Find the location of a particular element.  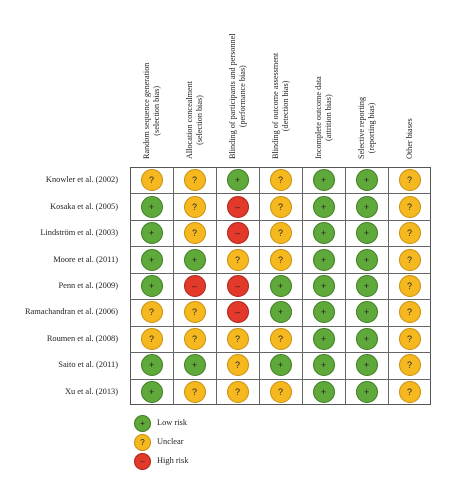

column-header: Incomplete outcome data (attrition bias) is located at coordinates (324, 117).